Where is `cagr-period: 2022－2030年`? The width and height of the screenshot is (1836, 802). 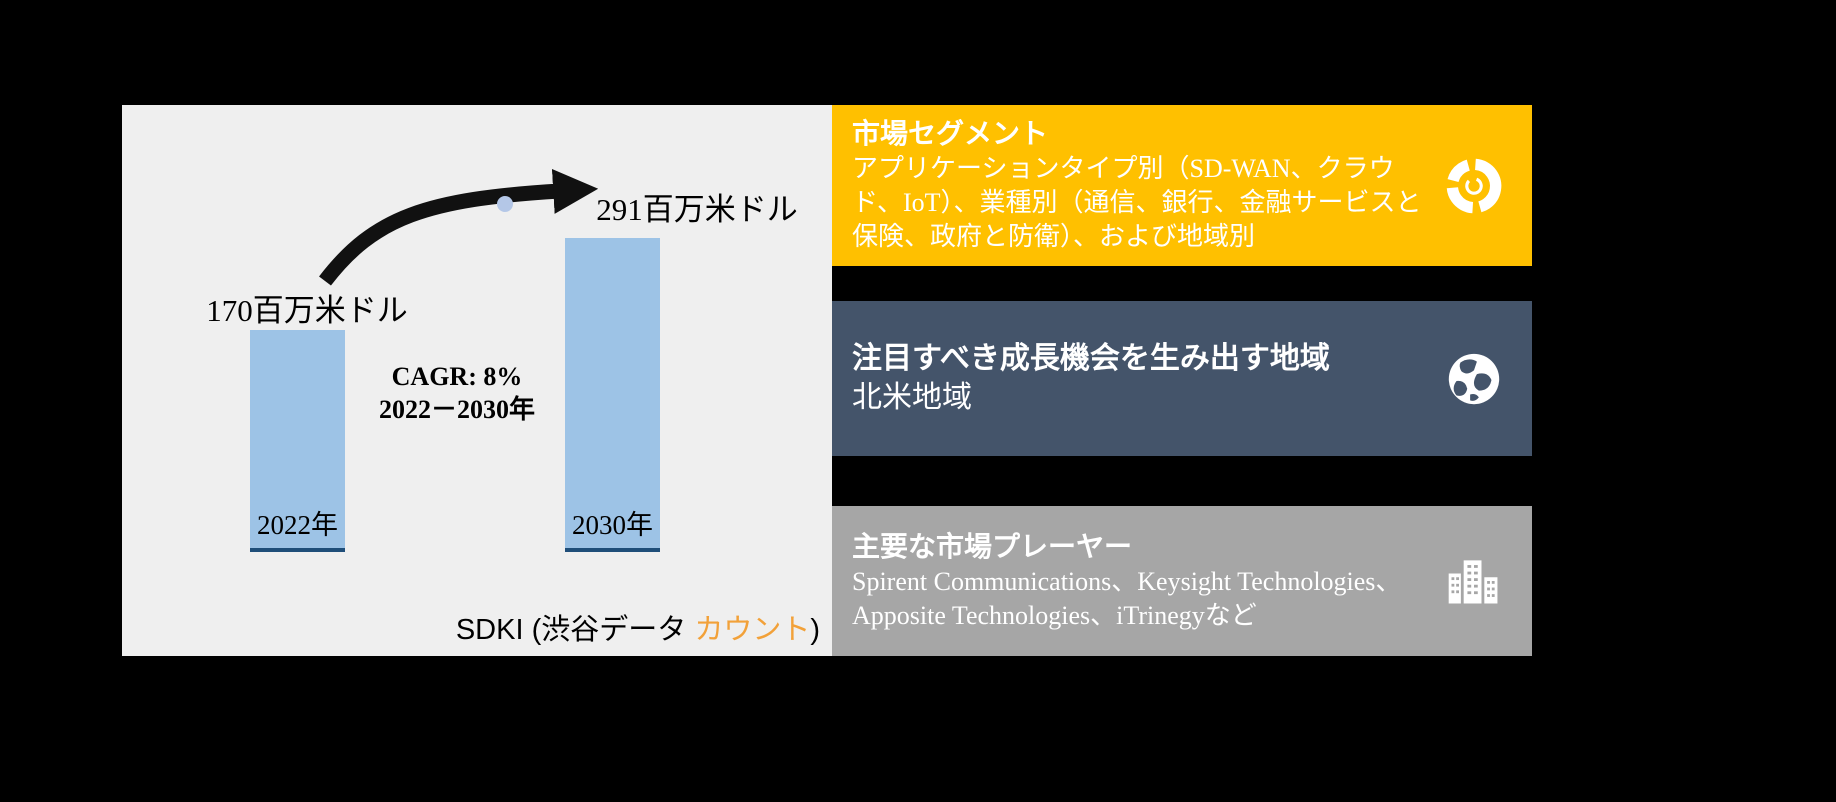
cagr-period: 2022－2030年 is located at coordinates (456, 409).